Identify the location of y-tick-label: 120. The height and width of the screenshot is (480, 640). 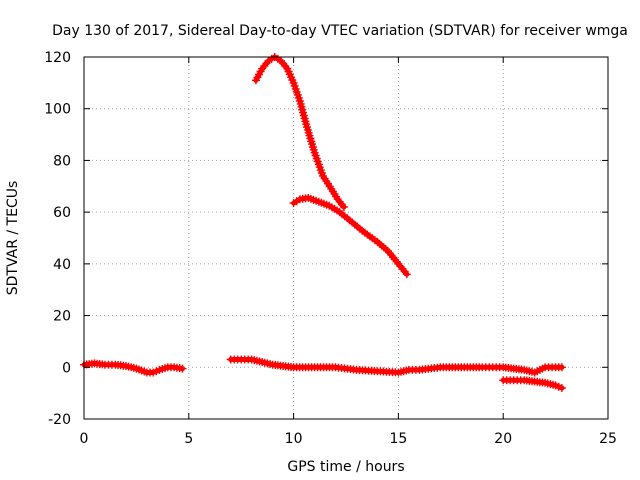
(57, 58).